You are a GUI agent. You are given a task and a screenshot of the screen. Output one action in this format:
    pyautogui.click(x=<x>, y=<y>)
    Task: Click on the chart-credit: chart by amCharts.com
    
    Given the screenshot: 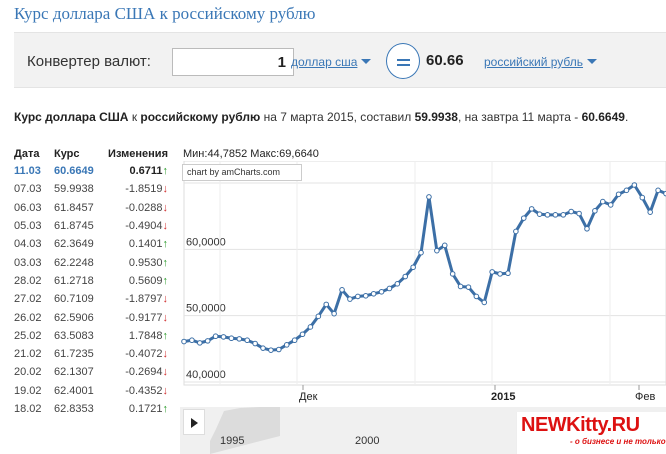 What is the action you would take?
    pyautogui.click(x=242, y=172)
    